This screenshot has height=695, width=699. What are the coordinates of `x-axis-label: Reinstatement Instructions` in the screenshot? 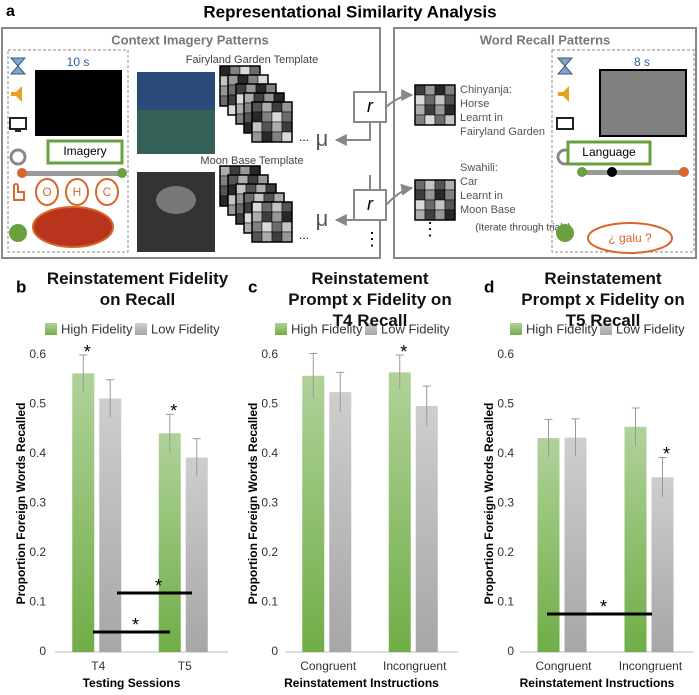 It's located at (361, 683).